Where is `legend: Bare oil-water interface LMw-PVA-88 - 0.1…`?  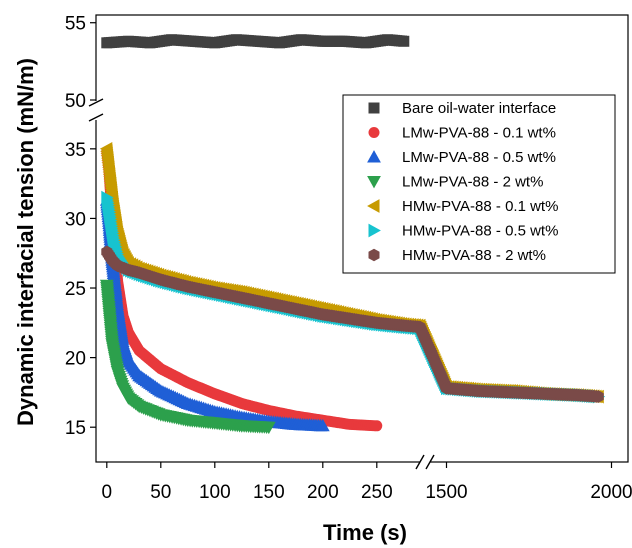
legend: Bare oil-water interface LMw-PVA-88 - 0.1… is located at coordinates (479, 184).